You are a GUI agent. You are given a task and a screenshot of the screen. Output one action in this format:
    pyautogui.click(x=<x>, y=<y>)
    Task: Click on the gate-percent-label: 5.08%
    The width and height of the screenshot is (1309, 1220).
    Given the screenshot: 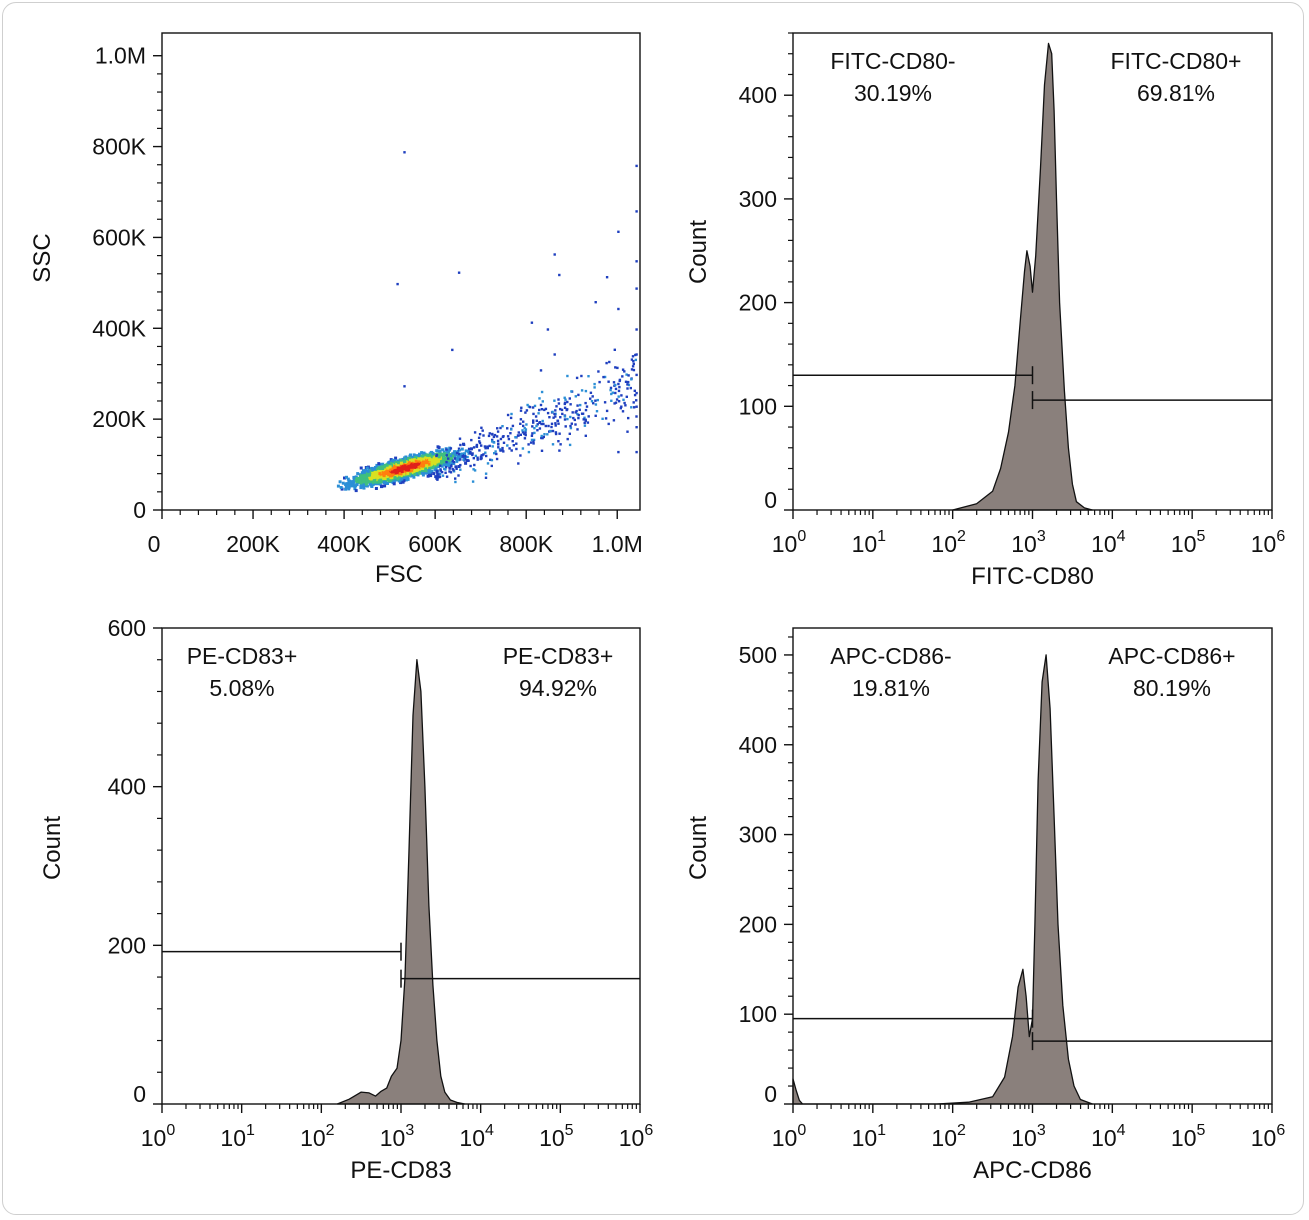 What is the action you would take?
    pyautogui.click(x=241, y=688)
    